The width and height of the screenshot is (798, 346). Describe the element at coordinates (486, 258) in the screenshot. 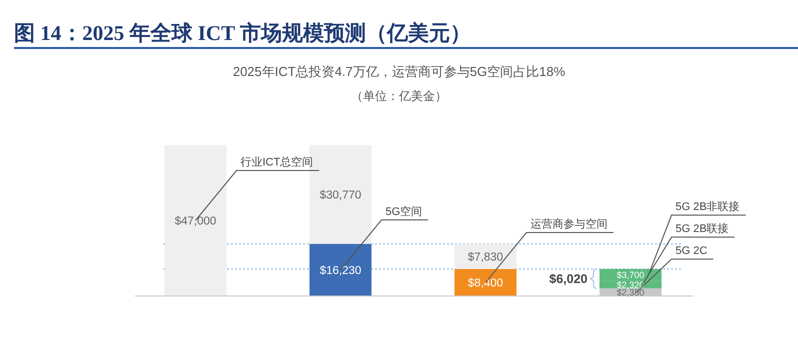

I see `data-label: $7,830` at that location.